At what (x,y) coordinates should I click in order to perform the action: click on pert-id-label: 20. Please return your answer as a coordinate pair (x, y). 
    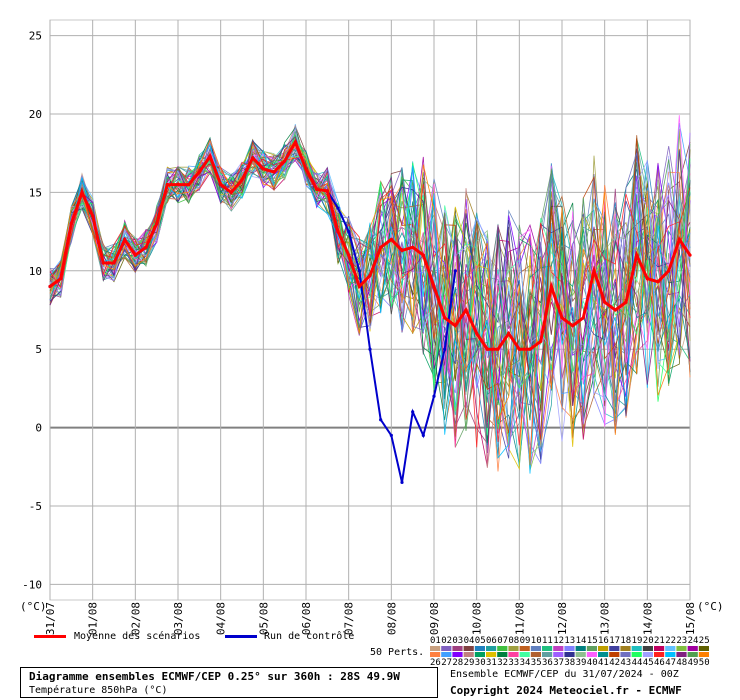
    Looking at the image, I should click on (648, 641).